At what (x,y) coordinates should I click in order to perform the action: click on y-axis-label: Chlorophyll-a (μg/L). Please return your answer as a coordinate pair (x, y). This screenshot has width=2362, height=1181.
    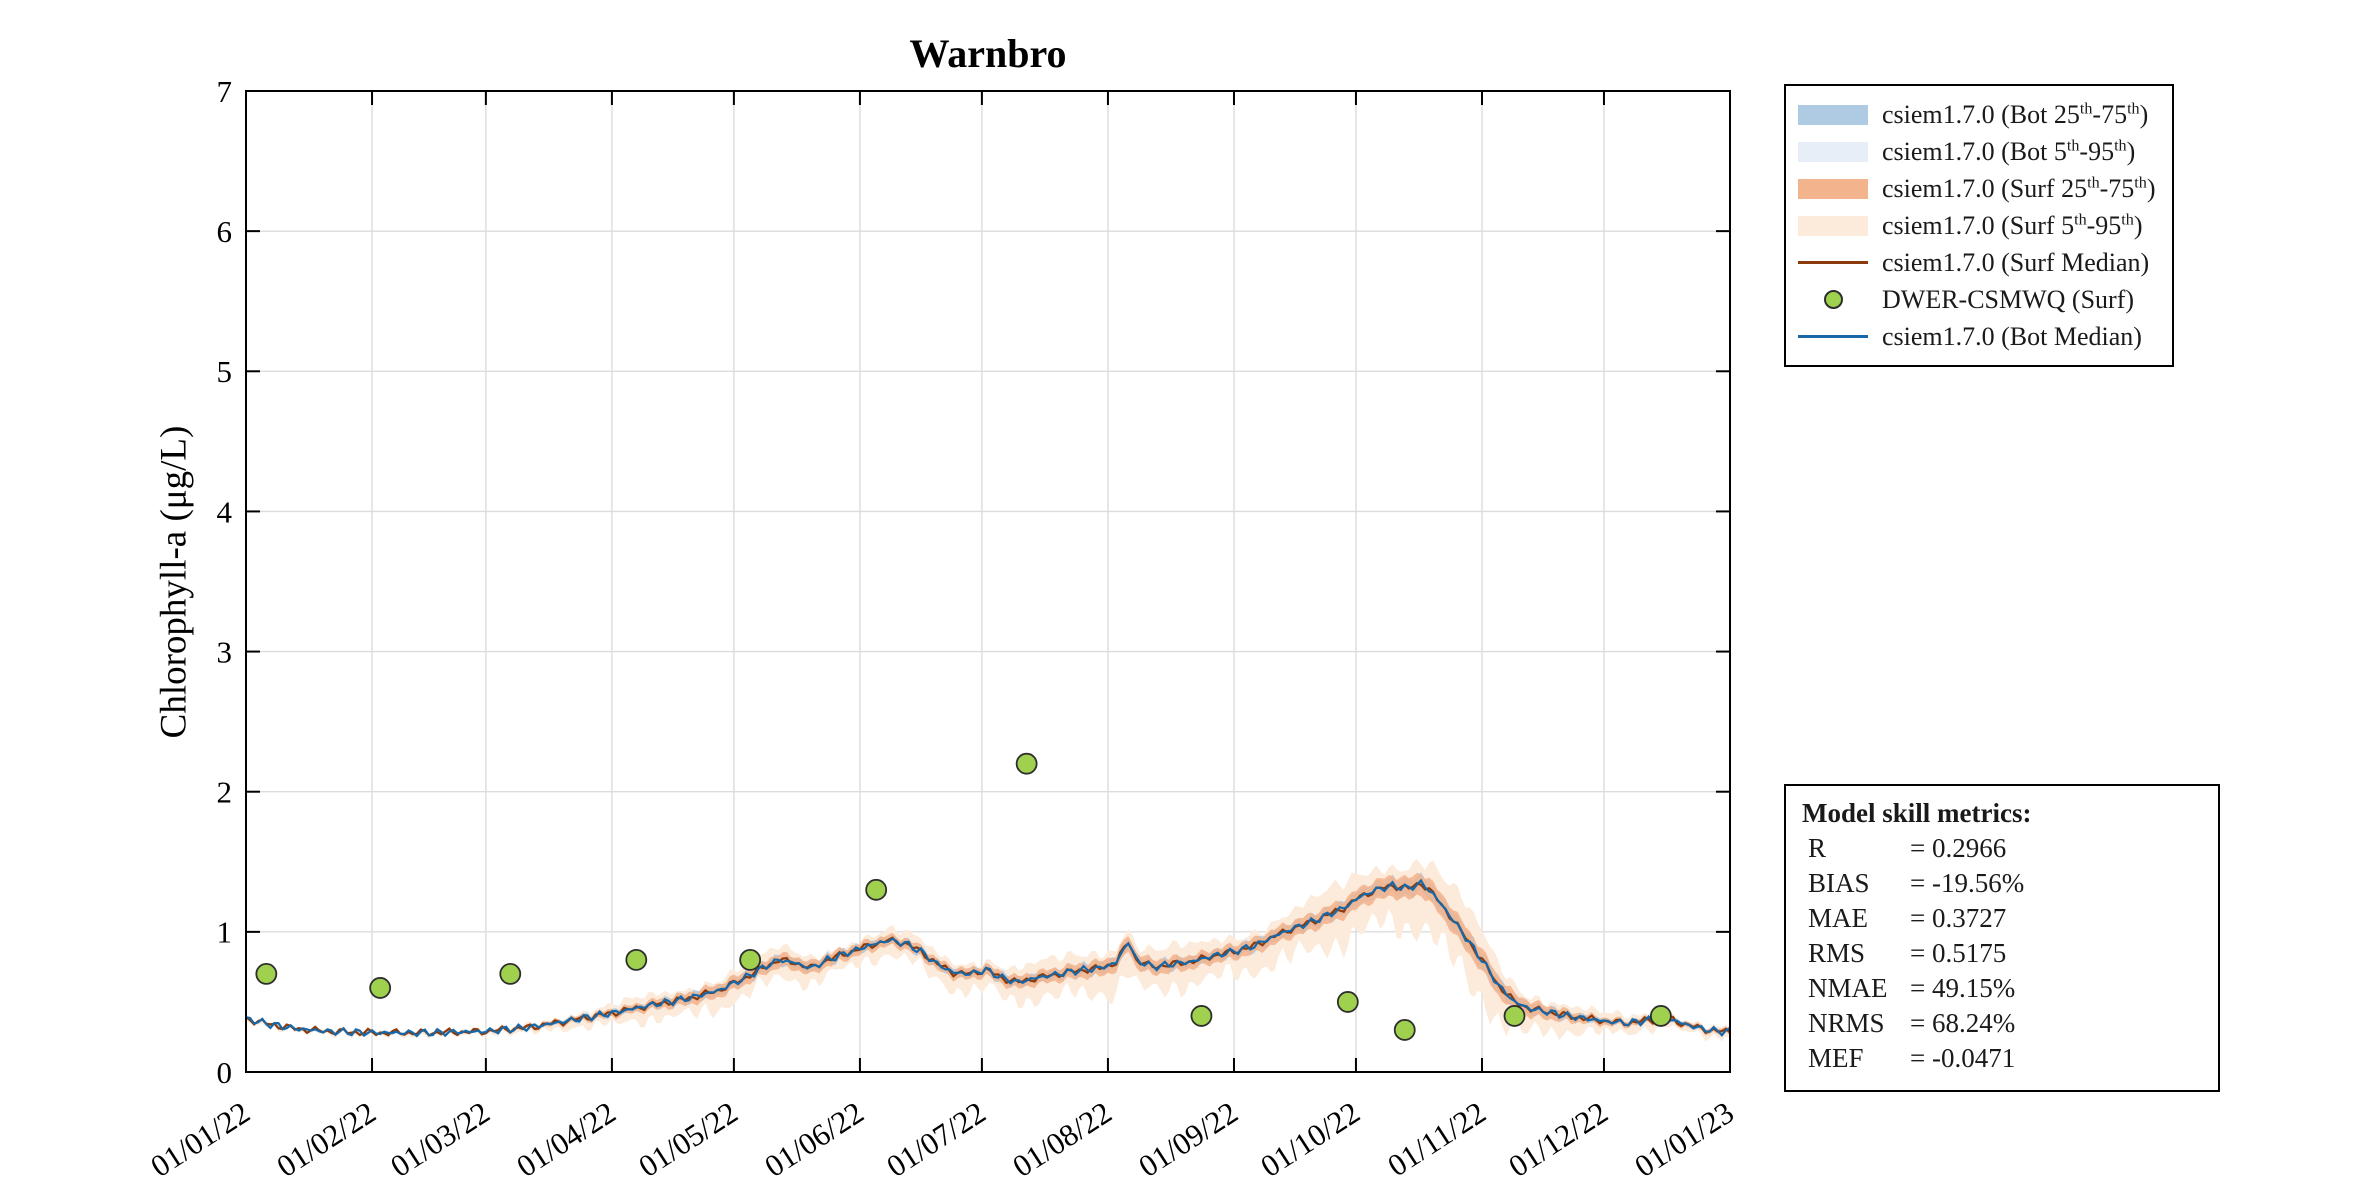
    Looking at the image, I should click on (174, 582).